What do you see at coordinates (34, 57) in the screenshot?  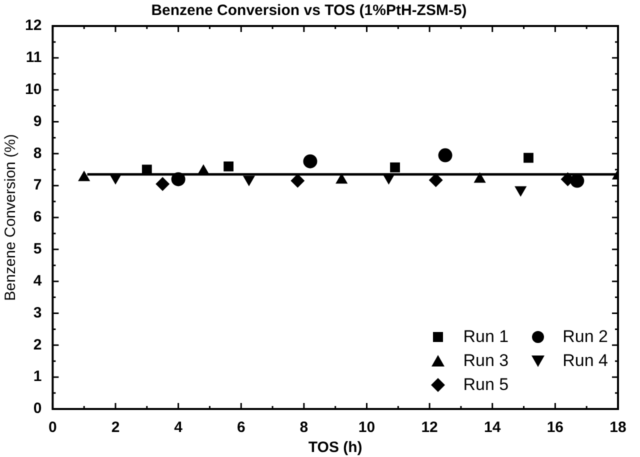 I see `y-tick-label: 11` at bounding box center [34, 57].